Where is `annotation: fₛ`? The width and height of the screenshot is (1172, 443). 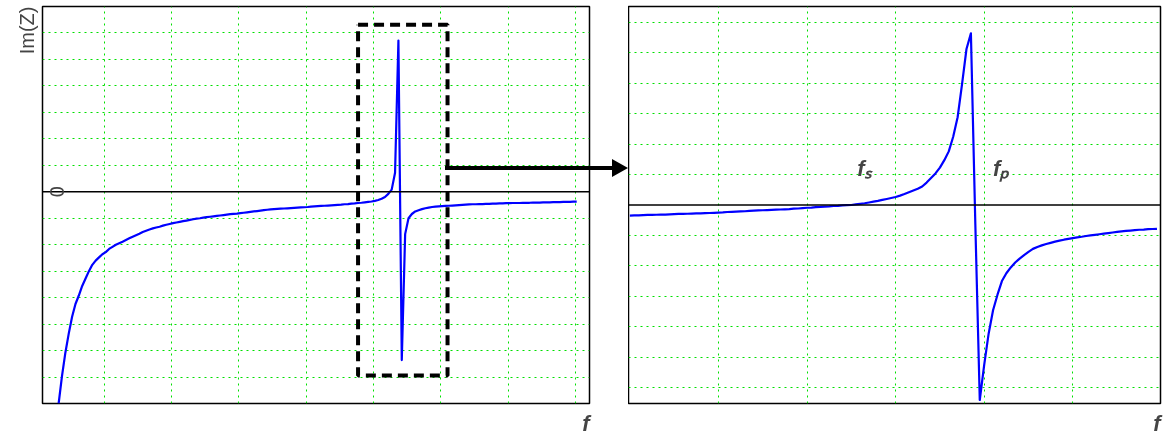
annotation: fₛ is located at coordinates (865, 169).